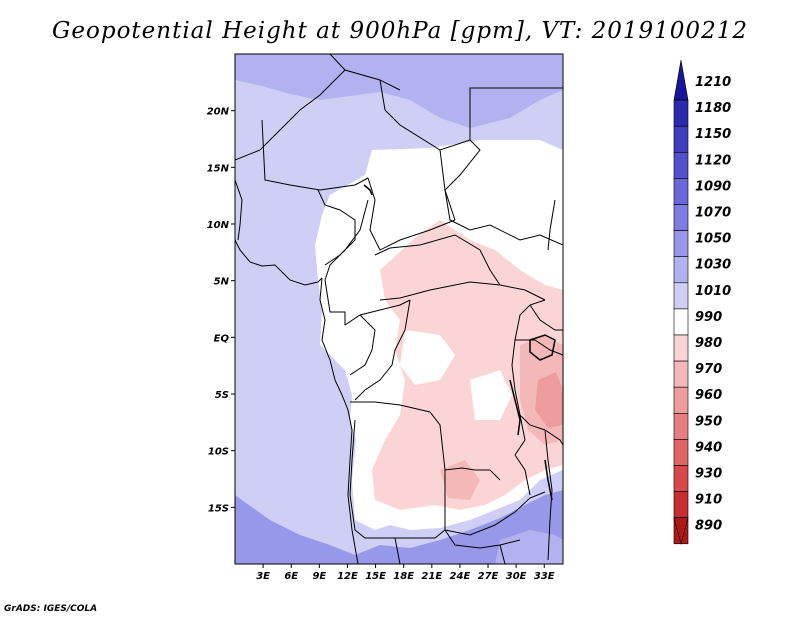 This screenshot has width=800, height=618. What do you see at coordinates (221, 310) in the screenshot?
I see `latitude-axis: 20N 15N 10N 5N EQ 5S 10S 15S` at bounding box center [221, 310].